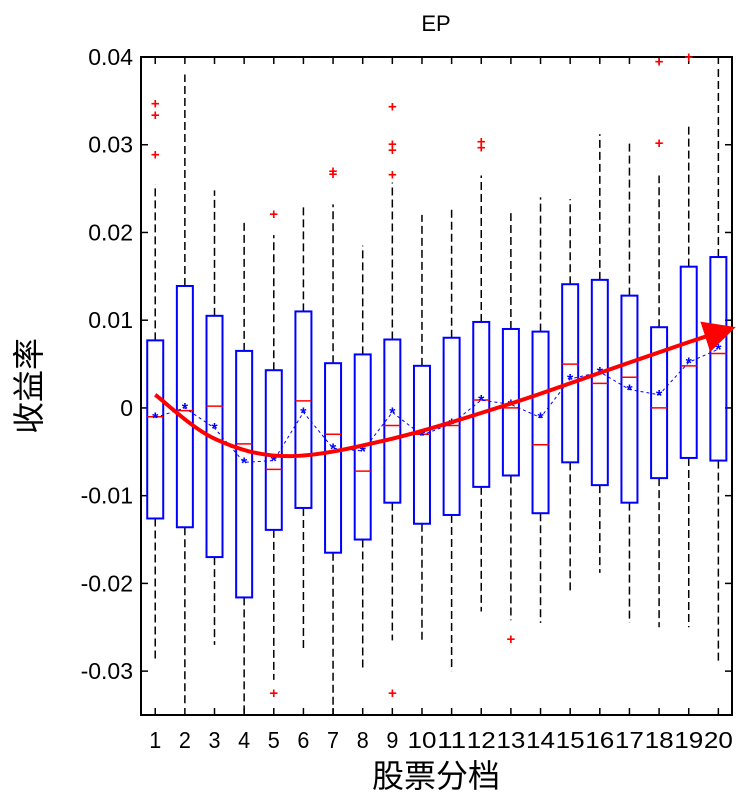 The width and height of the screenshot is (747, 795). I want to click on box-19: +, so click(688, 338).